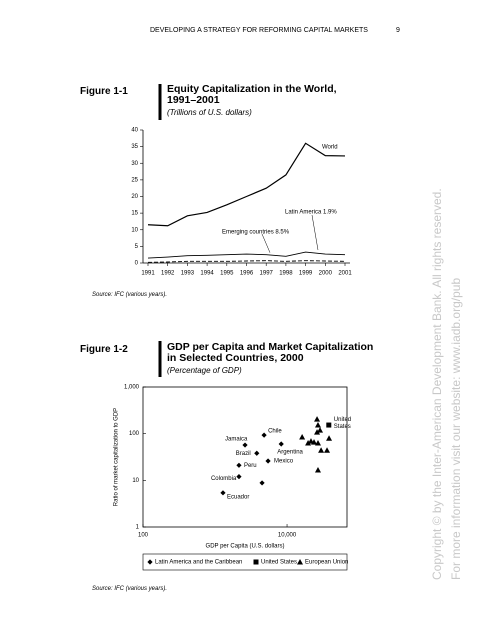 The height and width of the screenshot is (640, 480). What do you see at coordinates (188, 274) in the screenshot?
I see `x-tick-label: 1993` at bounding box center [188, 274].